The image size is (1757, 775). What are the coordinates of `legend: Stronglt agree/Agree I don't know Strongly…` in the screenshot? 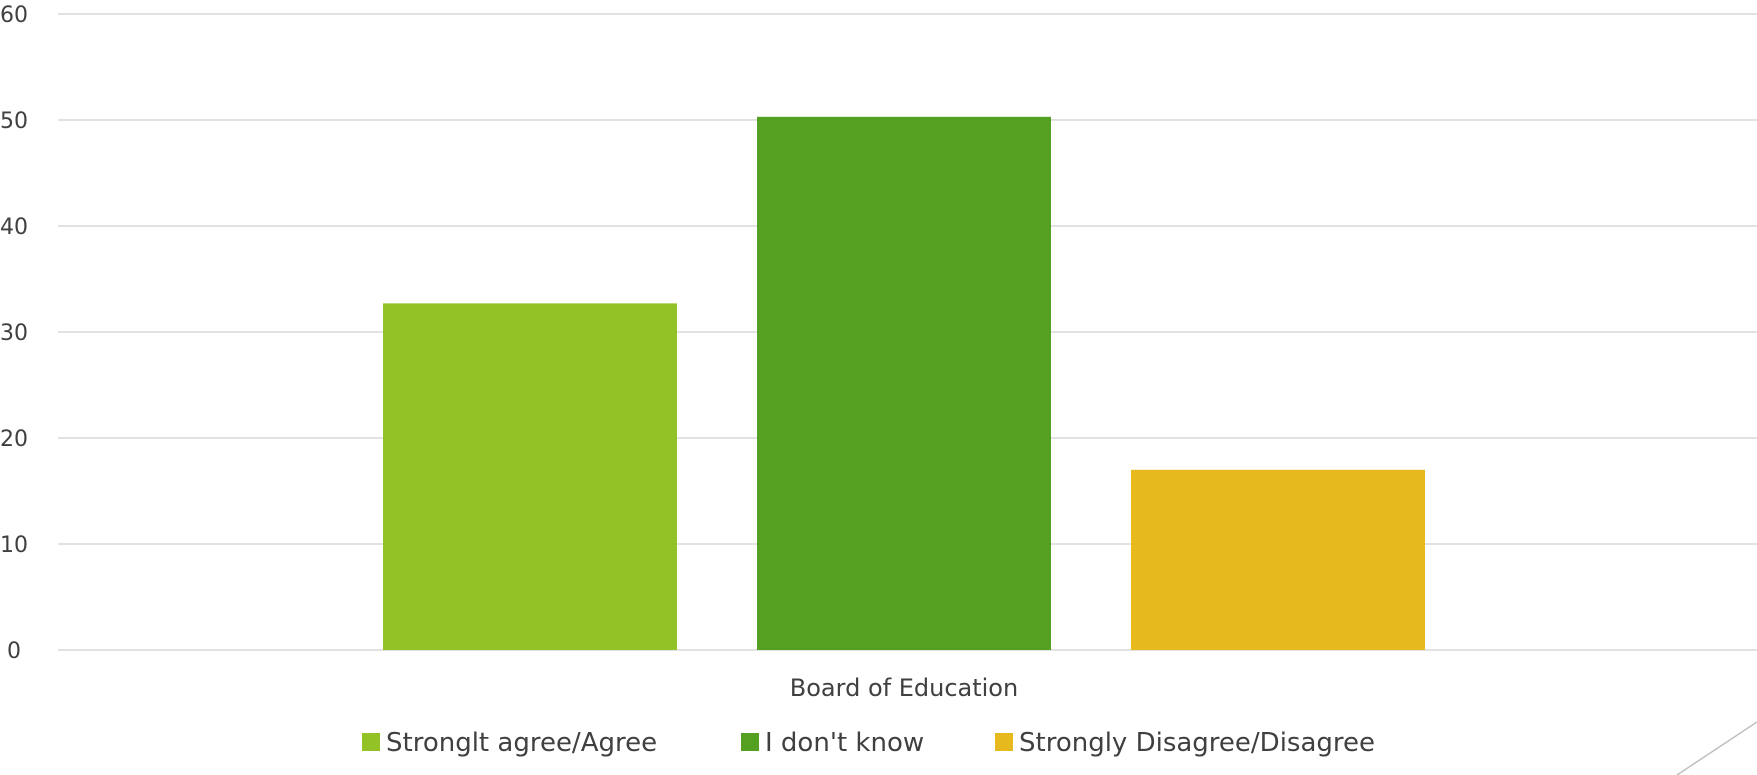 It's located at (868, 743).